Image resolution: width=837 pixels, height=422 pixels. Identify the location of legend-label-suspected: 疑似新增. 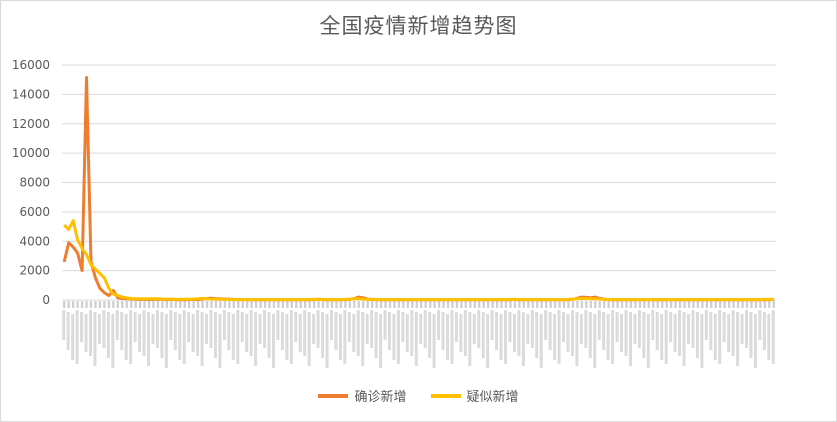
(492, 397).